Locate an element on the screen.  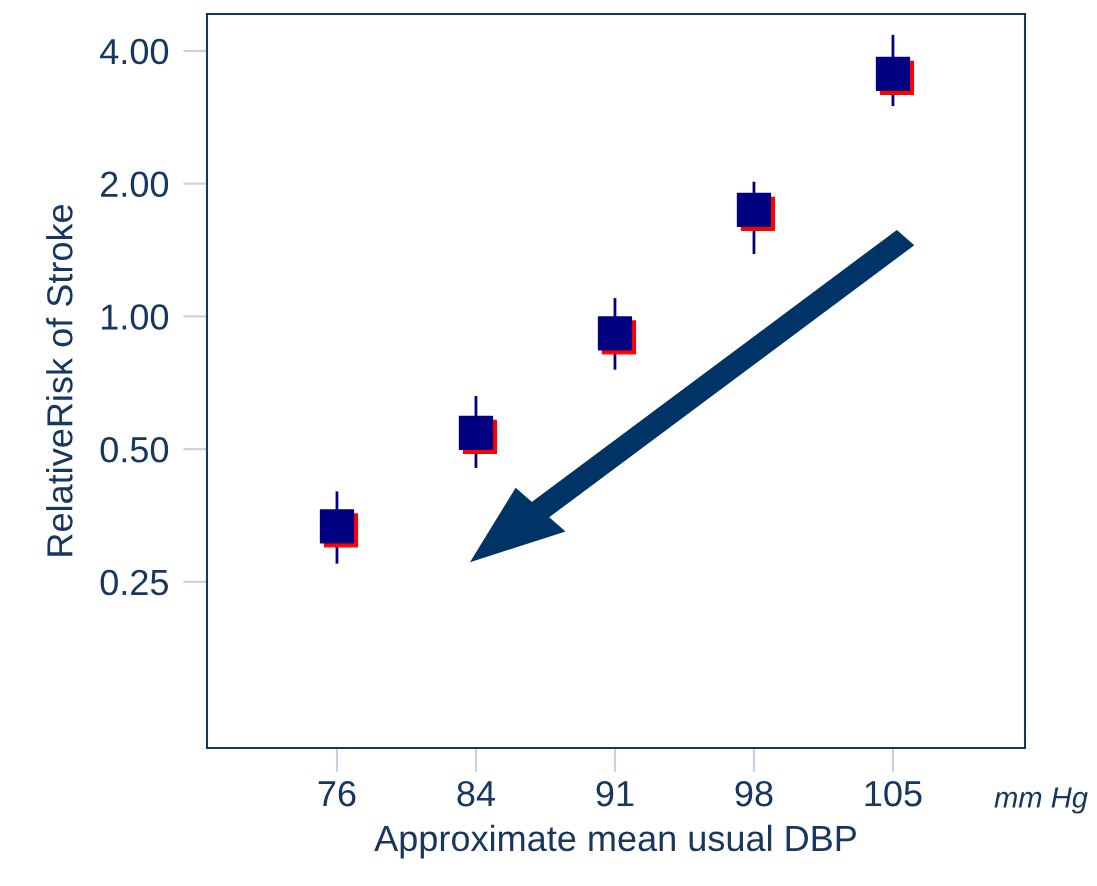
y-axis-title: RelativeRisk of Stroke is located at coordinates (59, 380).